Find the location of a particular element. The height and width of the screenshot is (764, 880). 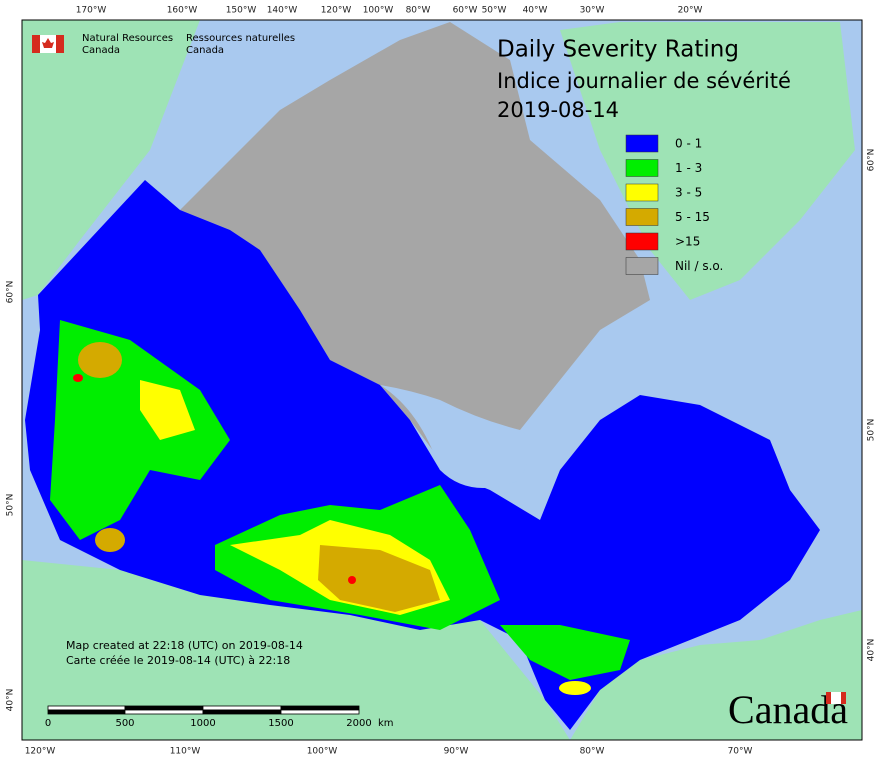

scale-bar: 0 500 1000 1500 2000 km is located at coordinates (219, 717).